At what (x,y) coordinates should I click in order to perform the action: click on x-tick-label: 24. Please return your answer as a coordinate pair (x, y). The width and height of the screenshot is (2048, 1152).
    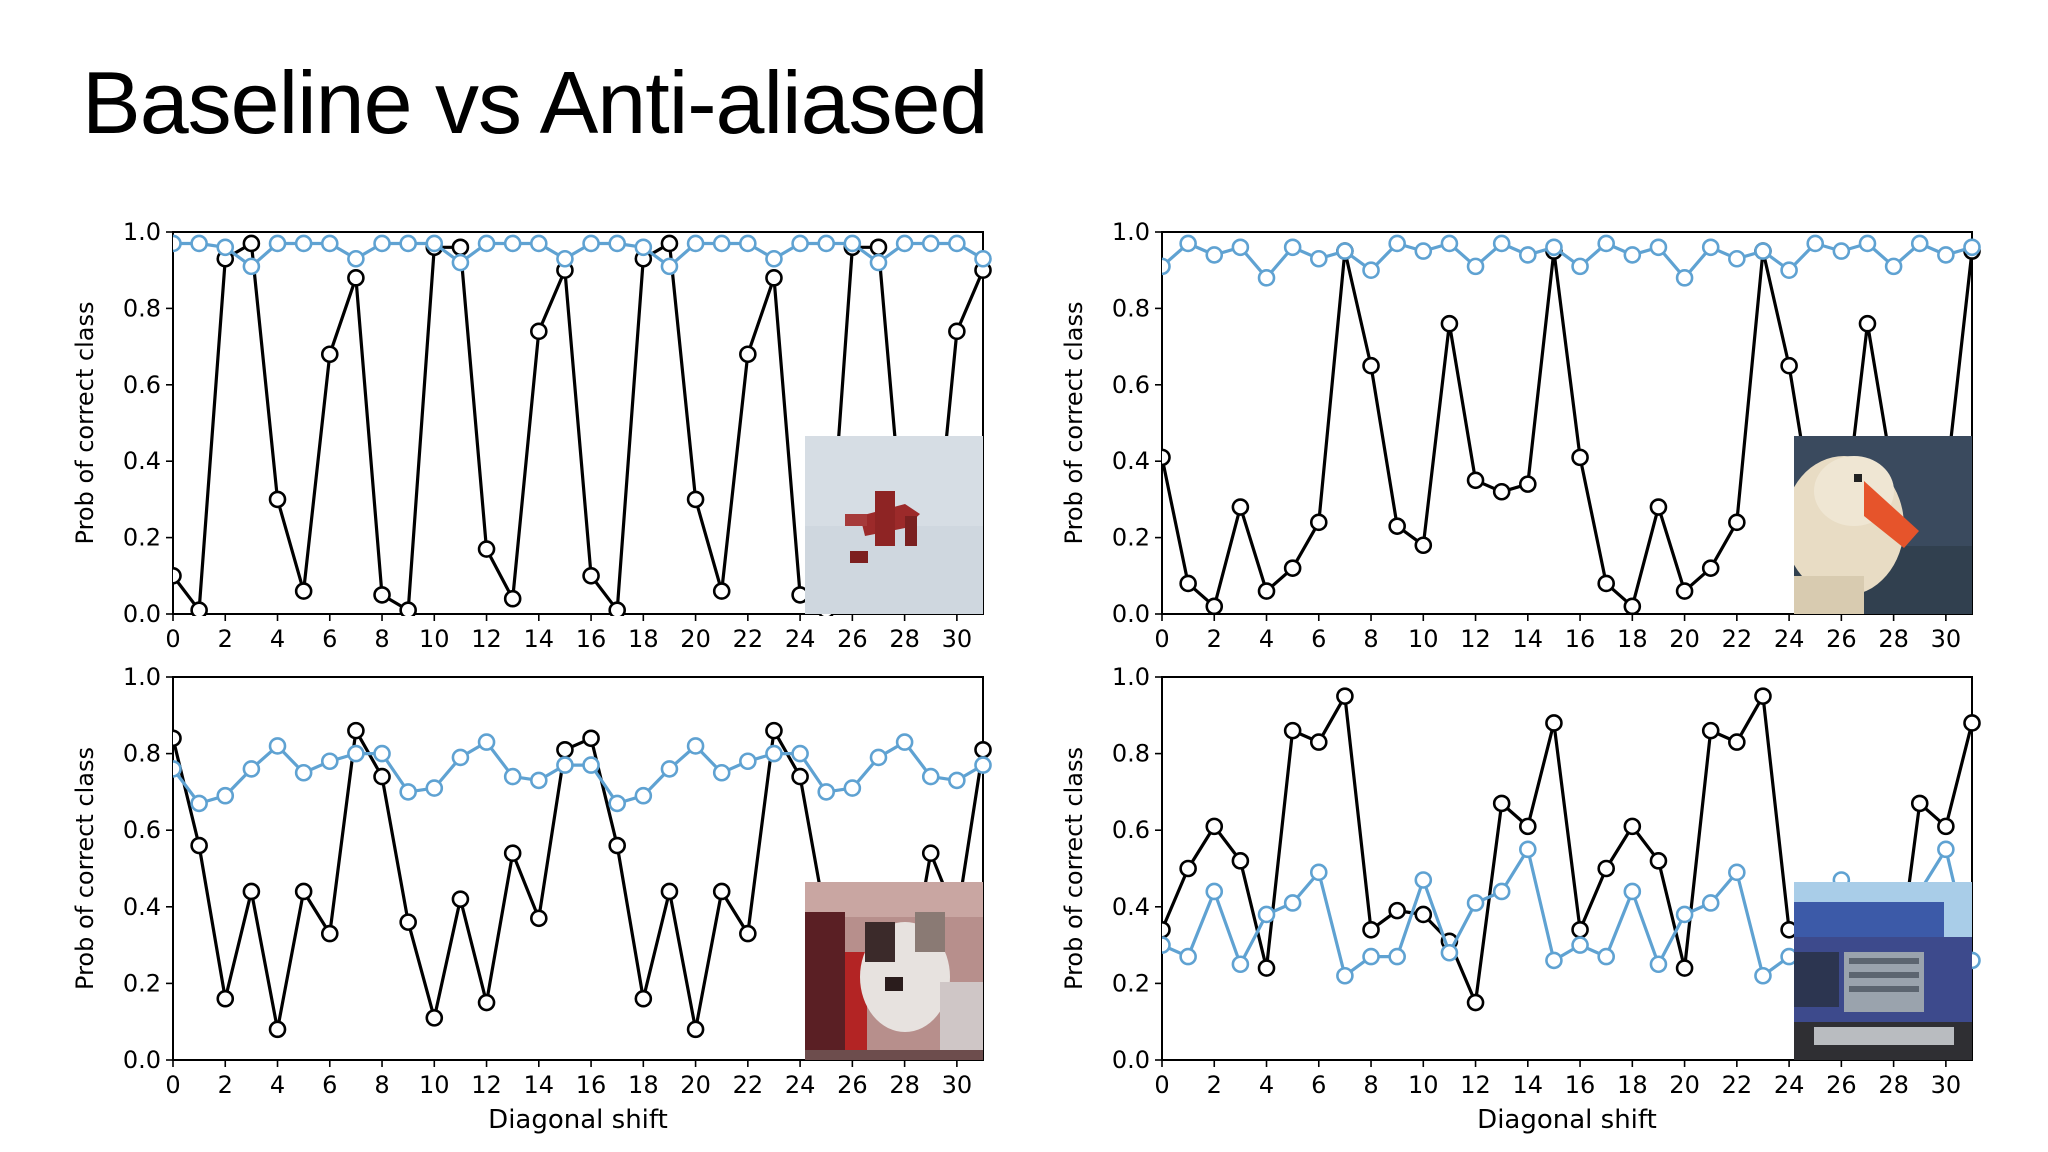
    Looking at the image, I should click on (1789, 639).